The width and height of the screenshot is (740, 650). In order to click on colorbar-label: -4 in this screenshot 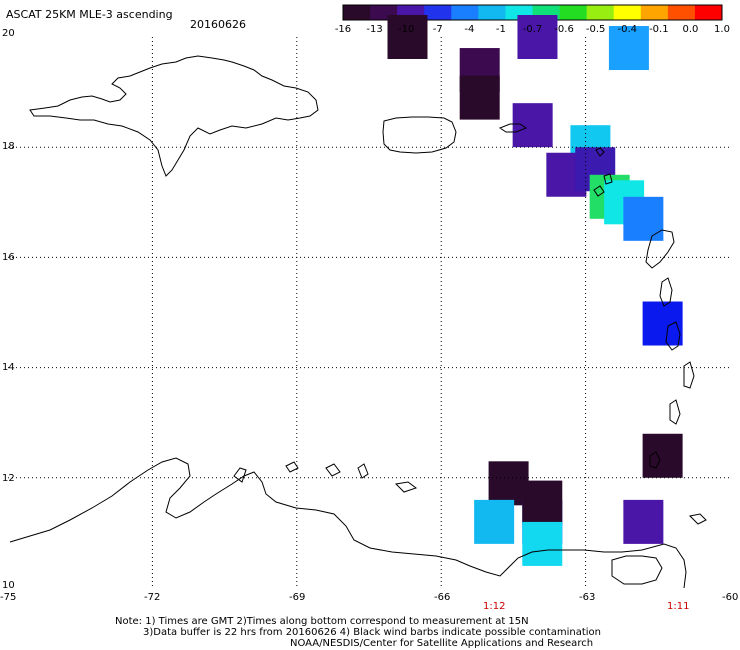, I will do `click(469, 29)`.